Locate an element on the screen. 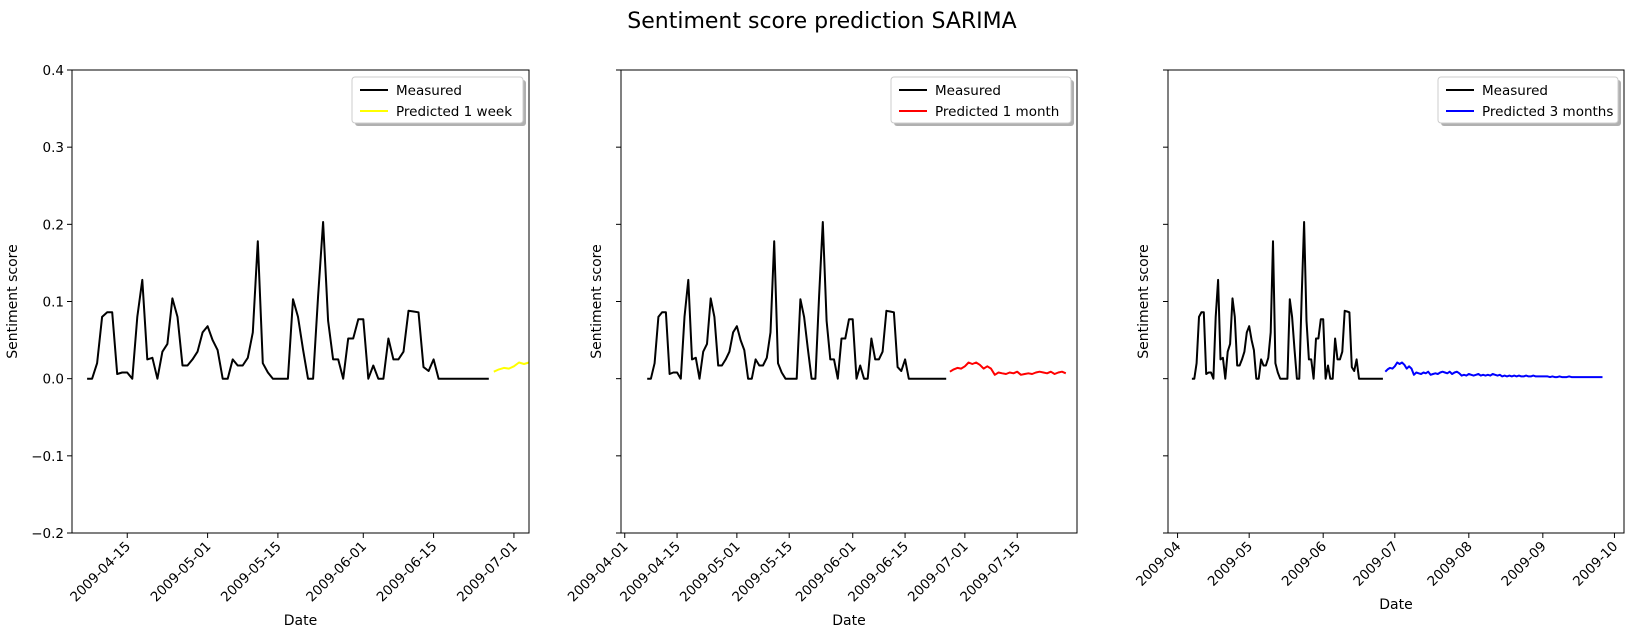 This screenshot has width=1633, height=638. x-tick-label: 2009-05-15 is located at coordinates (251, 572).